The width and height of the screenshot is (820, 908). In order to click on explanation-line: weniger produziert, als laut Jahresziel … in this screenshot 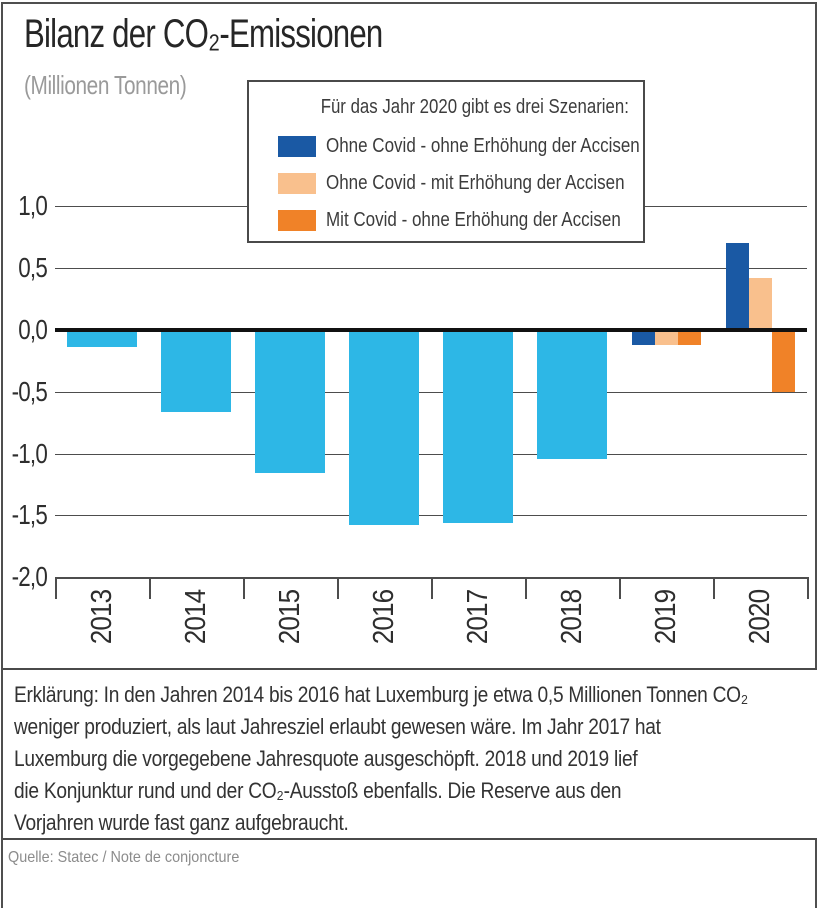, I will do `click(337, 726)`.